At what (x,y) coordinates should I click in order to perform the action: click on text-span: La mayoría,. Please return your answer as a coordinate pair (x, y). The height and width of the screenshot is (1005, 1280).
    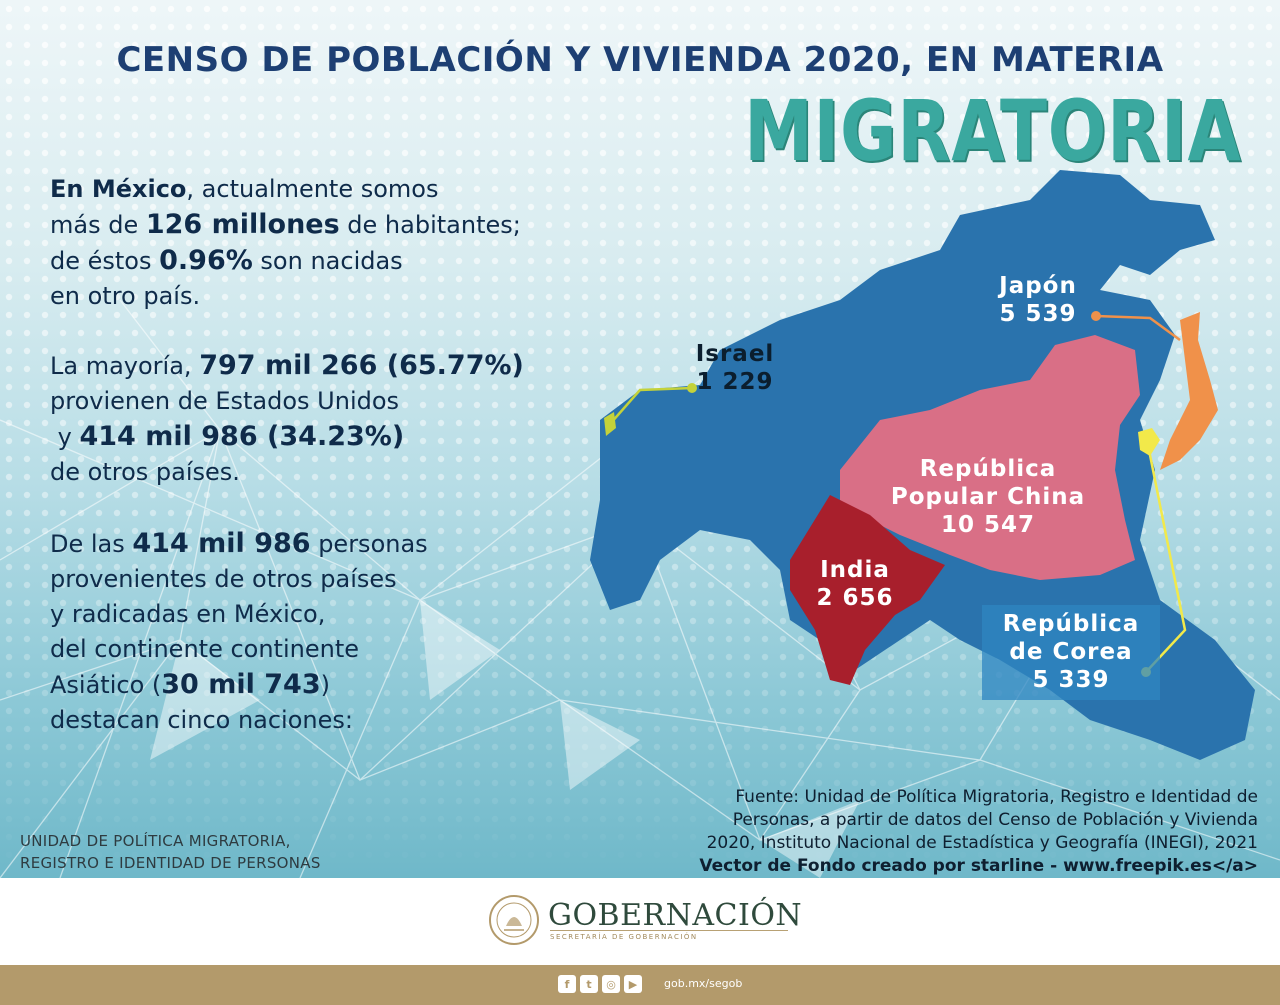
    Looking at the image, I should click on (125, 366).